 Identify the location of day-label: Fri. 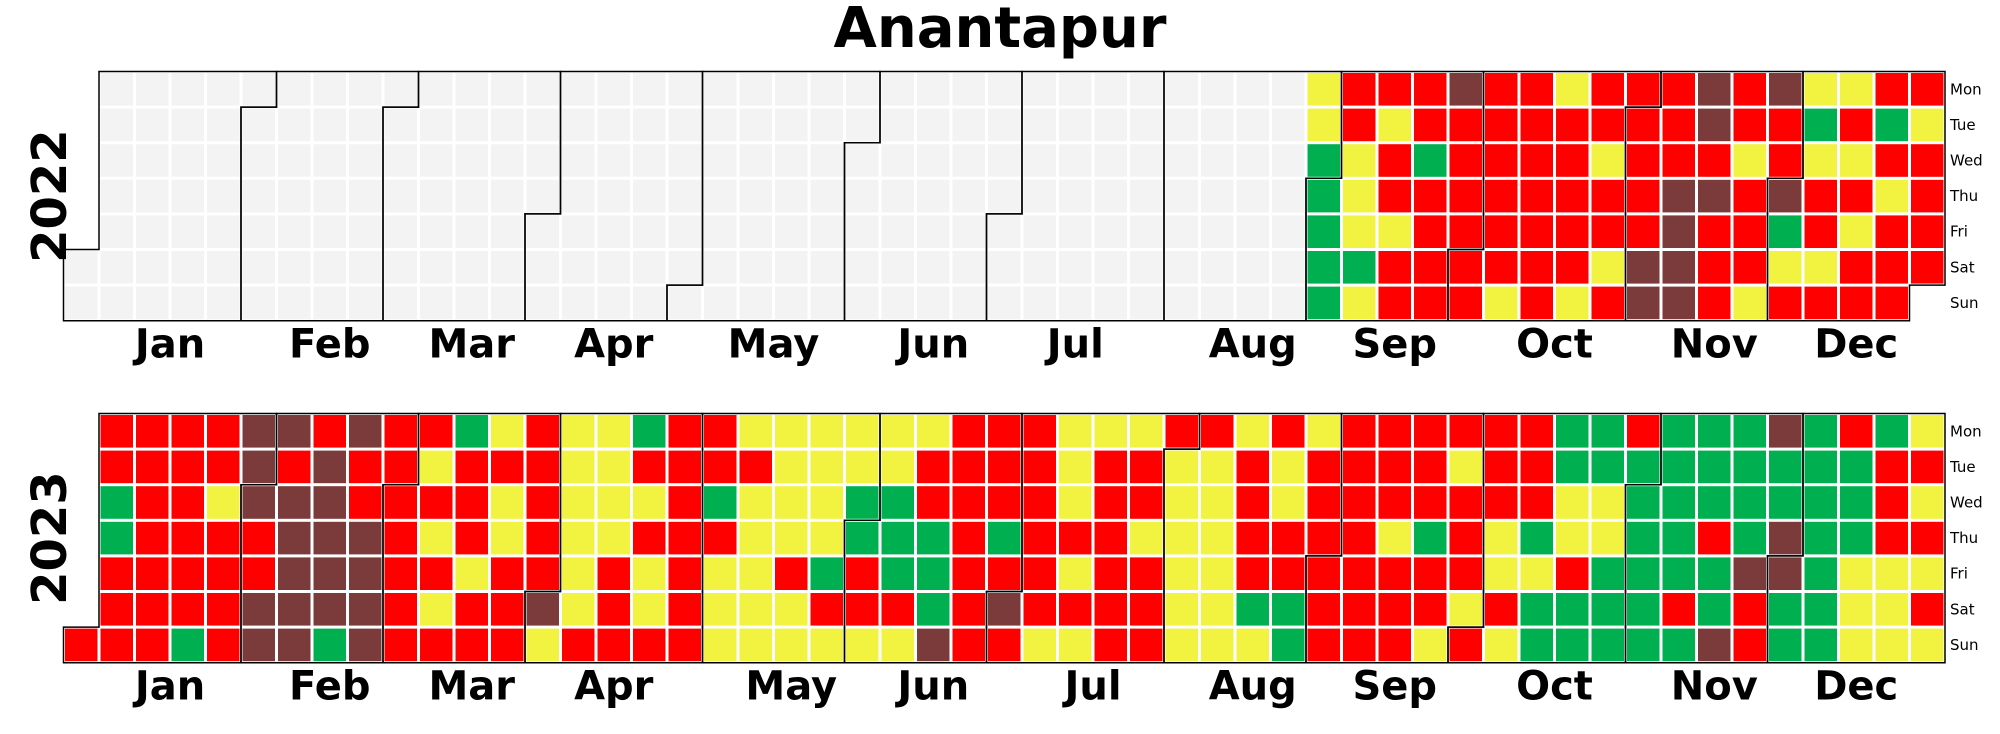
(1959, 232).